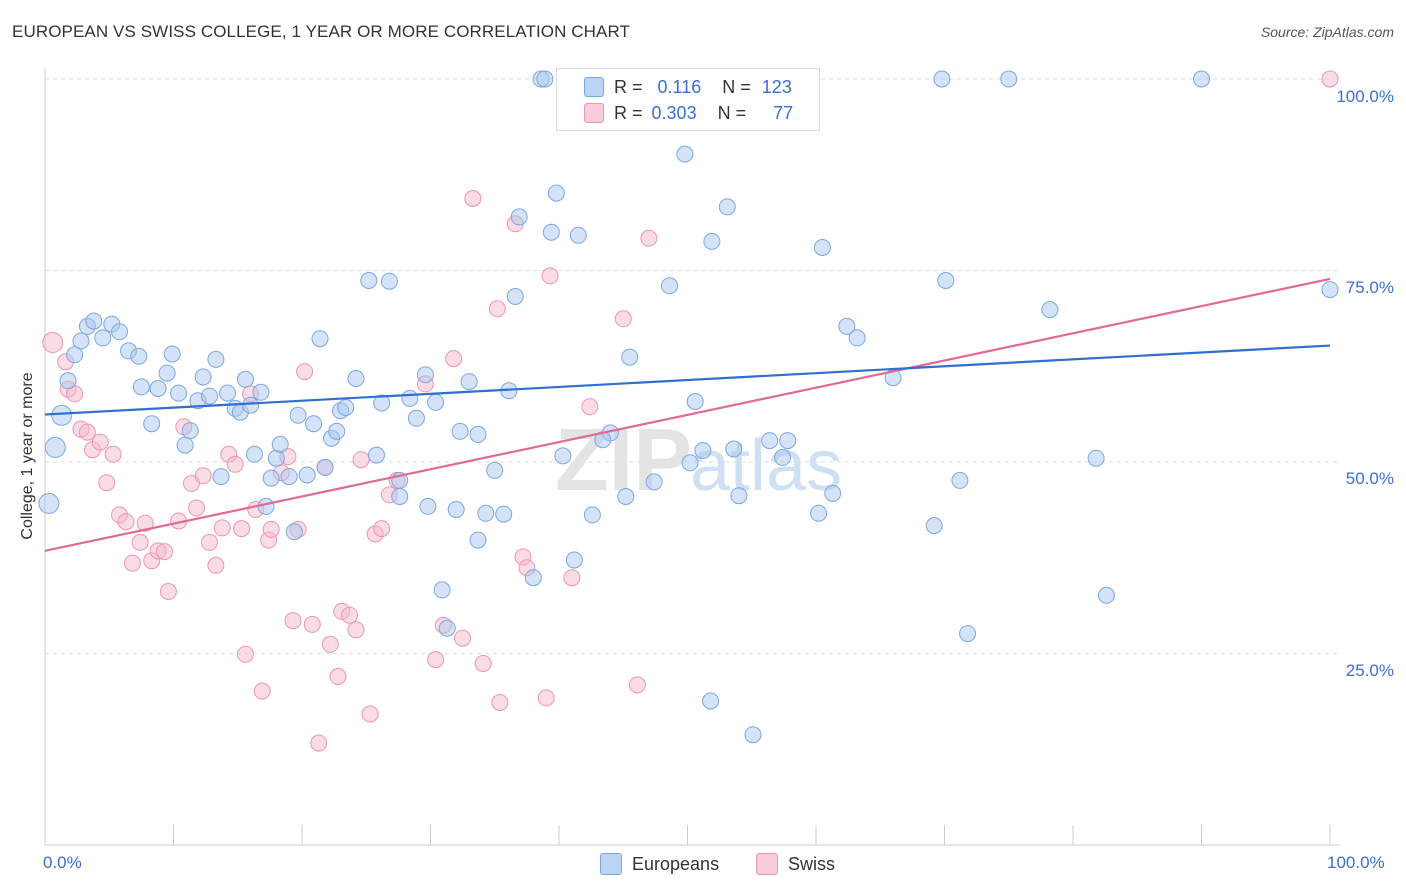 Image resolution: width=1406 pixels, height=892 pixels. I want to click on swiss-n-label: N =, so click(732, 112).